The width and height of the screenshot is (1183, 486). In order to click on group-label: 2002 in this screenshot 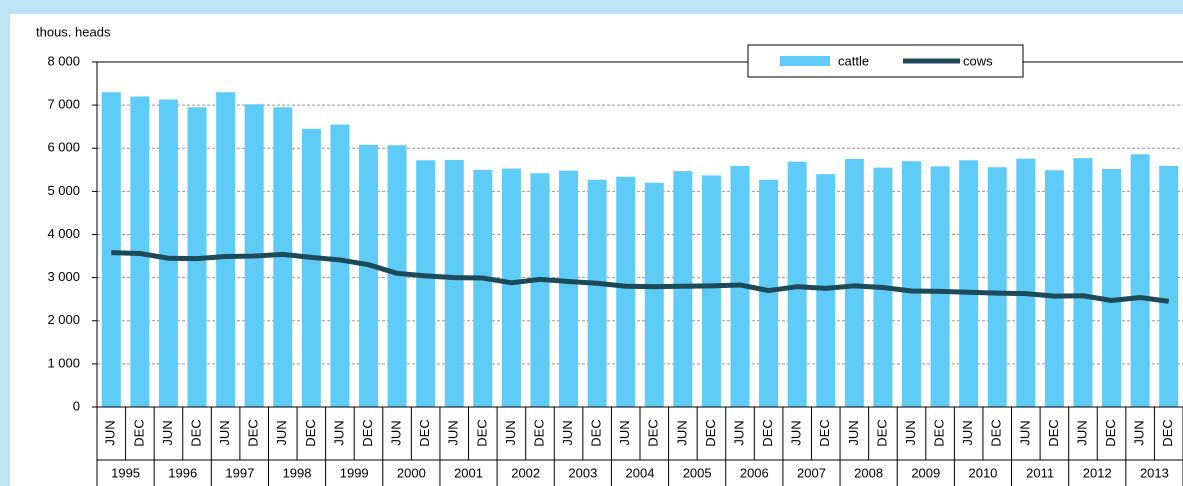, I will do `click(525, 472)`.